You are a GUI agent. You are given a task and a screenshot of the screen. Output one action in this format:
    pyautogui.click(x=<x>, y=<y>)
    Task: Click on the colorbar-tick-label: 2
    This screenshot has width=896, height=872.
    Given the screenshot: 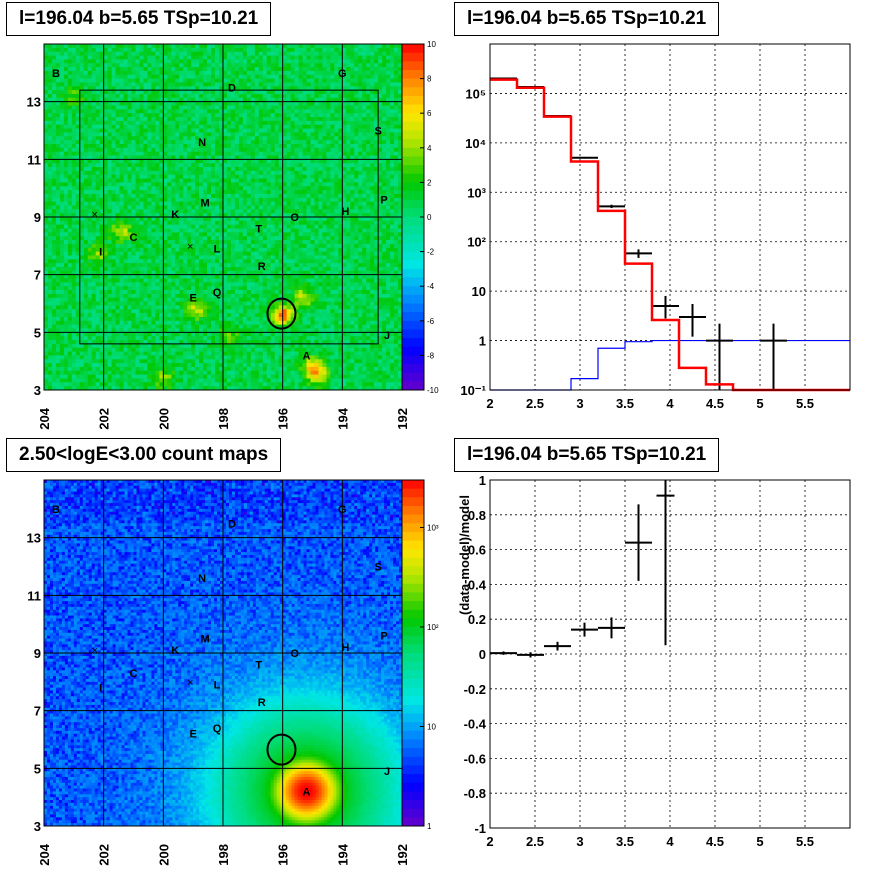 What is the action you would take?
    pyautogui.click(x=429, y=182)
    